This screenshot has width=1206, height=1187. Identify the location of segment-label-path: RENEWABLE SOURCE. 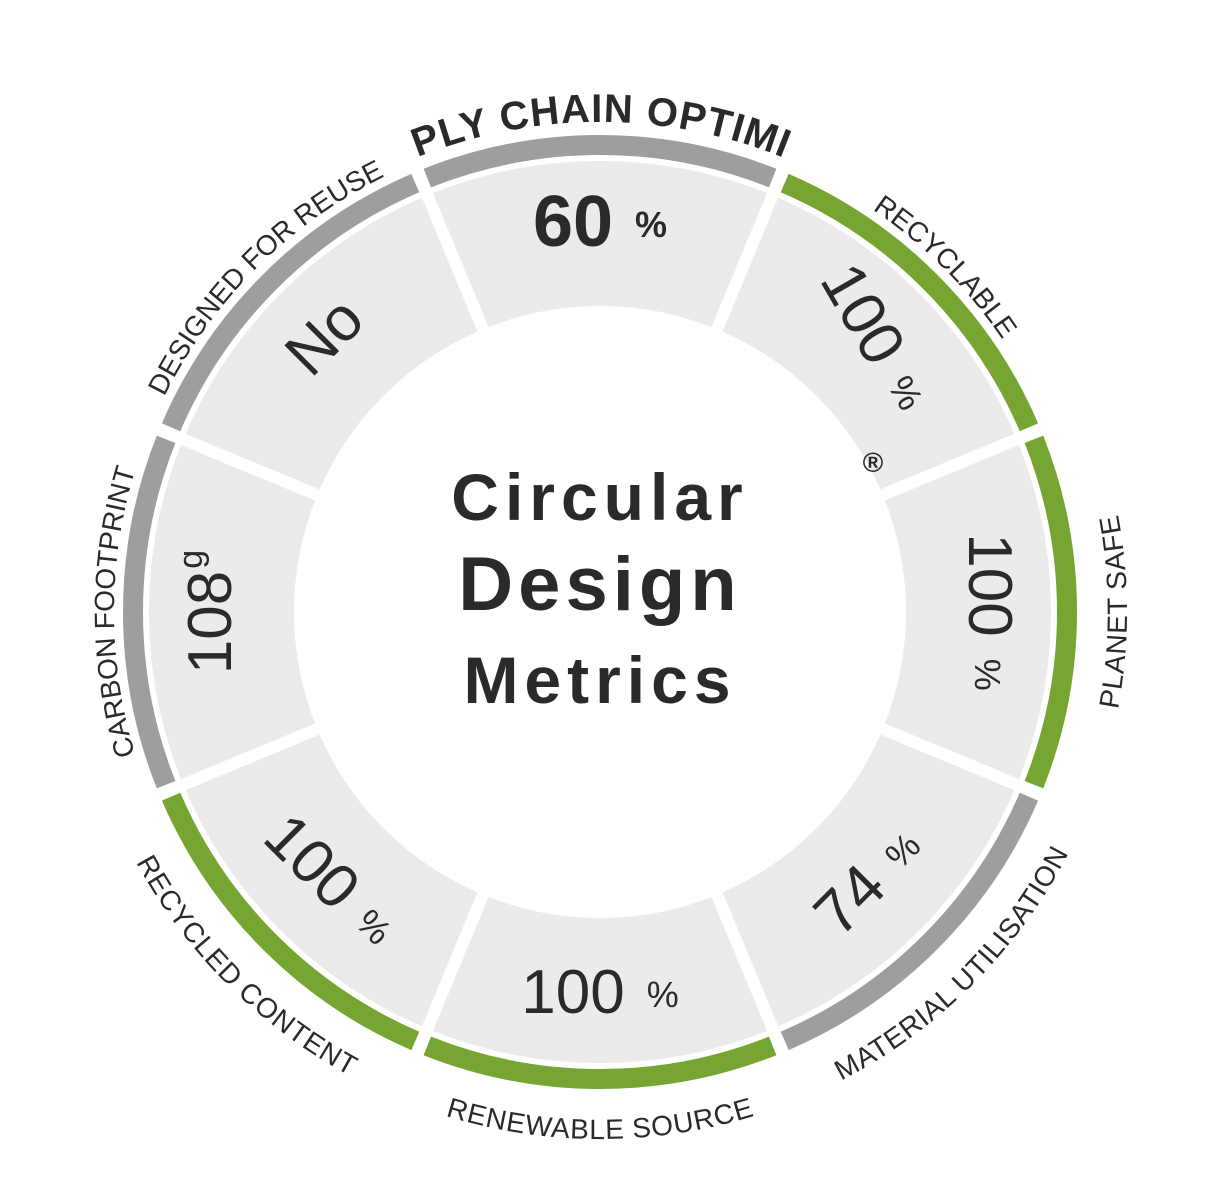
(600, 1118).